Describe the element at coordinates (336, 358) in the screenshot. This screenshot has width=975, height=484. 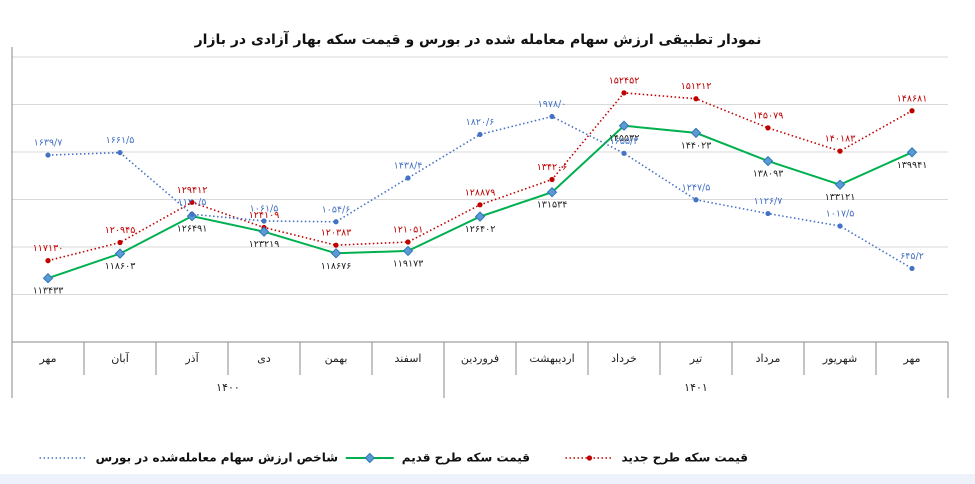
I see `x-tick-label: بهمن` at that location.